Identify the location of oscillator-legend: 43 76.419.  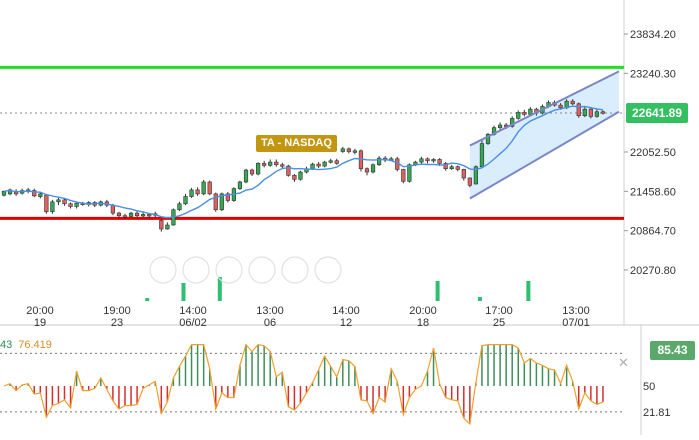
(26, 345).